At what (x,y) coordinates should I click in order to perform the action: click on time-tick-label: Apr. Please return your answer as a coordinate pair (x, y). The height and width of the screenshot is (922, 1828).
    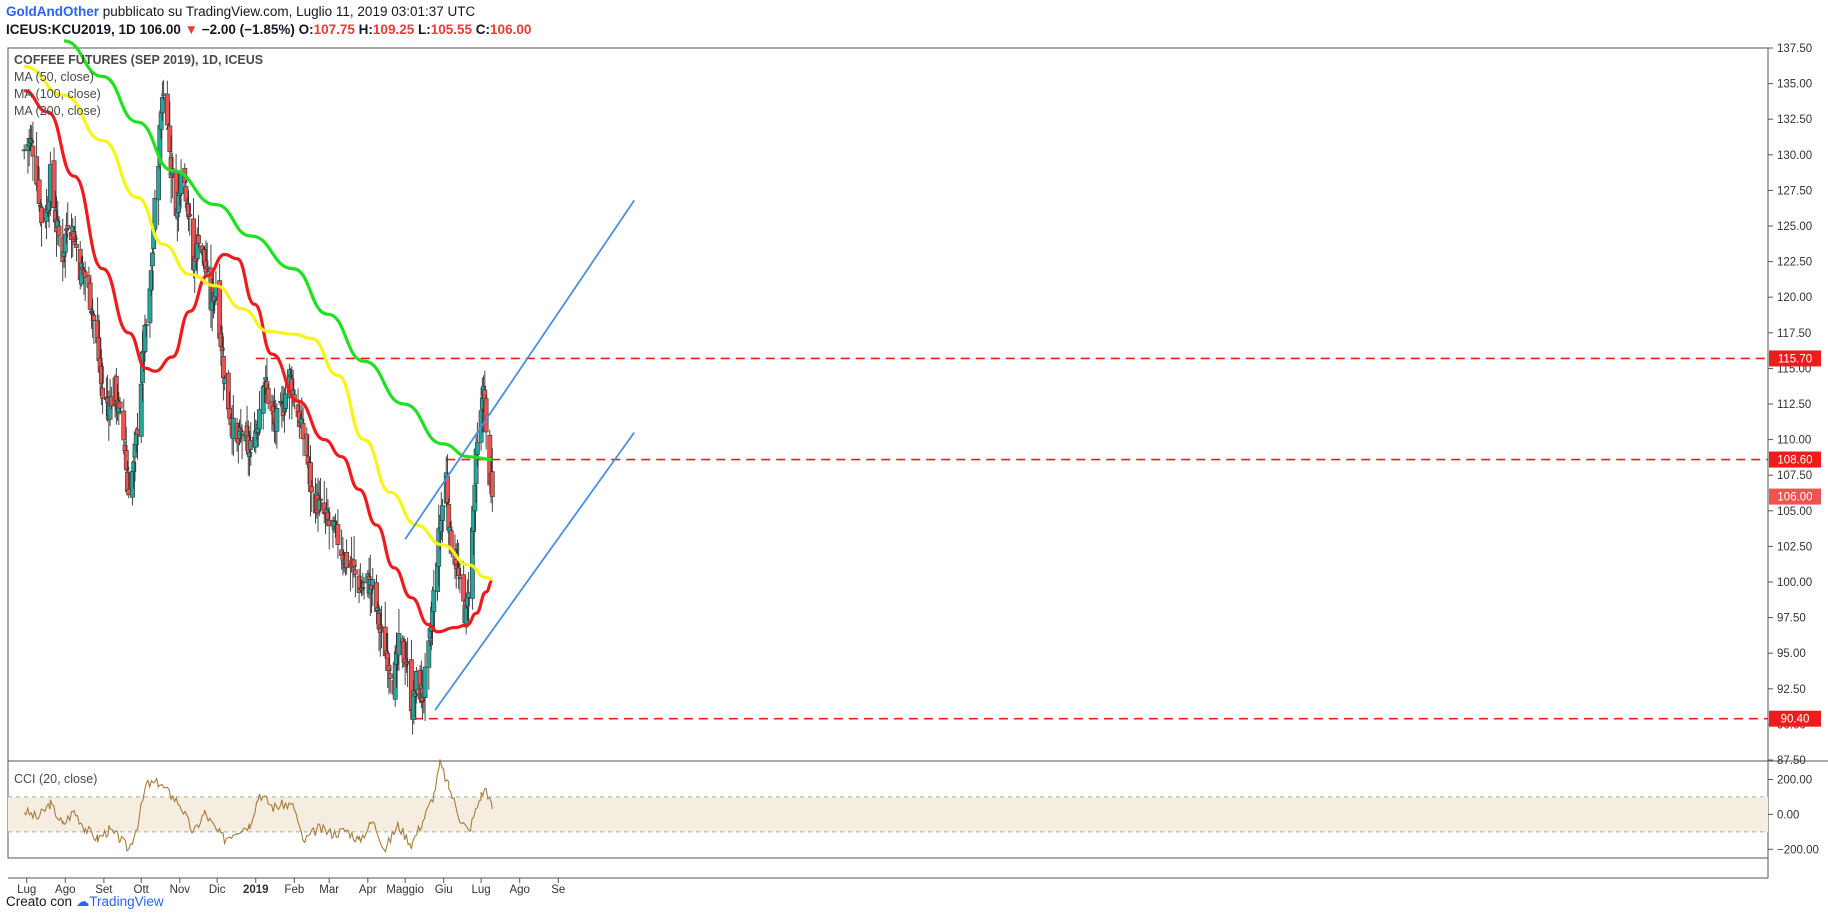
    Looking at the image, I should click on (368, 890).